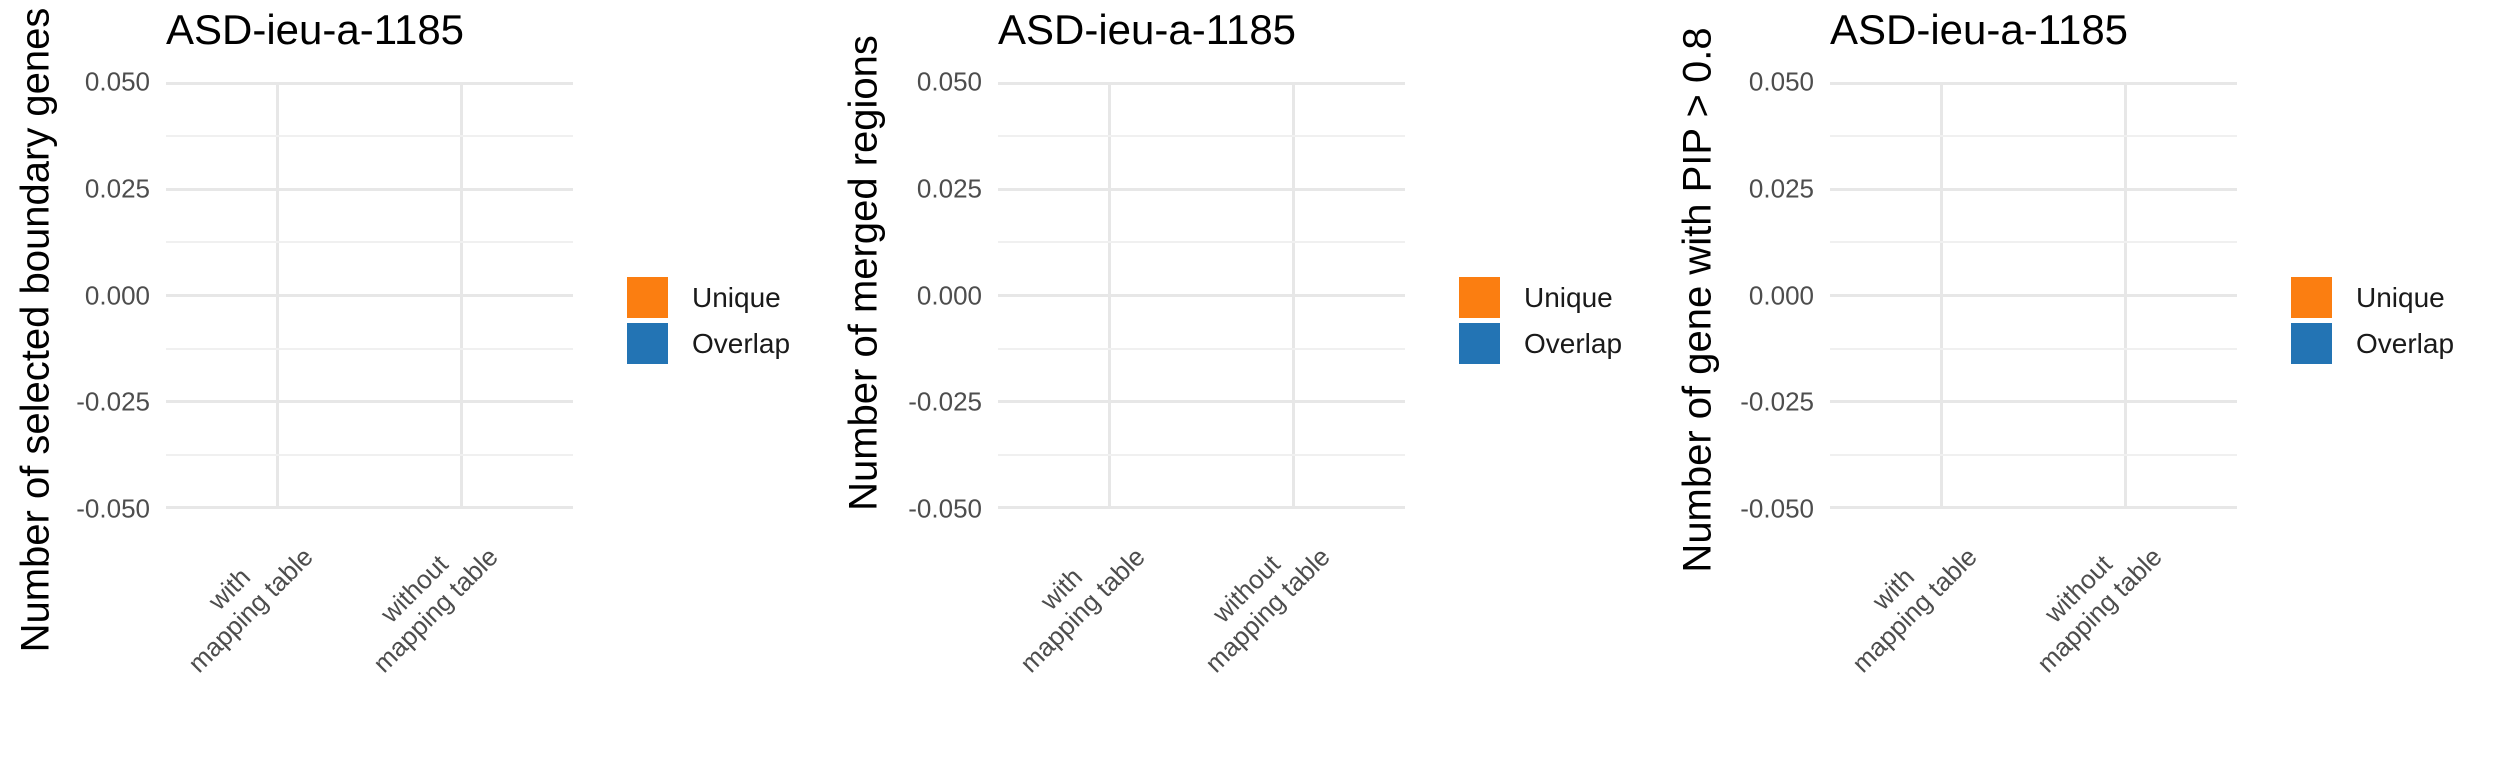 Image resolution: width=2496 pixels, height=768 pixels. Describe the element at coordinates (35, 330) in the screenshot. I see `y-axis-label: Number of selected boundary genes` at that location.